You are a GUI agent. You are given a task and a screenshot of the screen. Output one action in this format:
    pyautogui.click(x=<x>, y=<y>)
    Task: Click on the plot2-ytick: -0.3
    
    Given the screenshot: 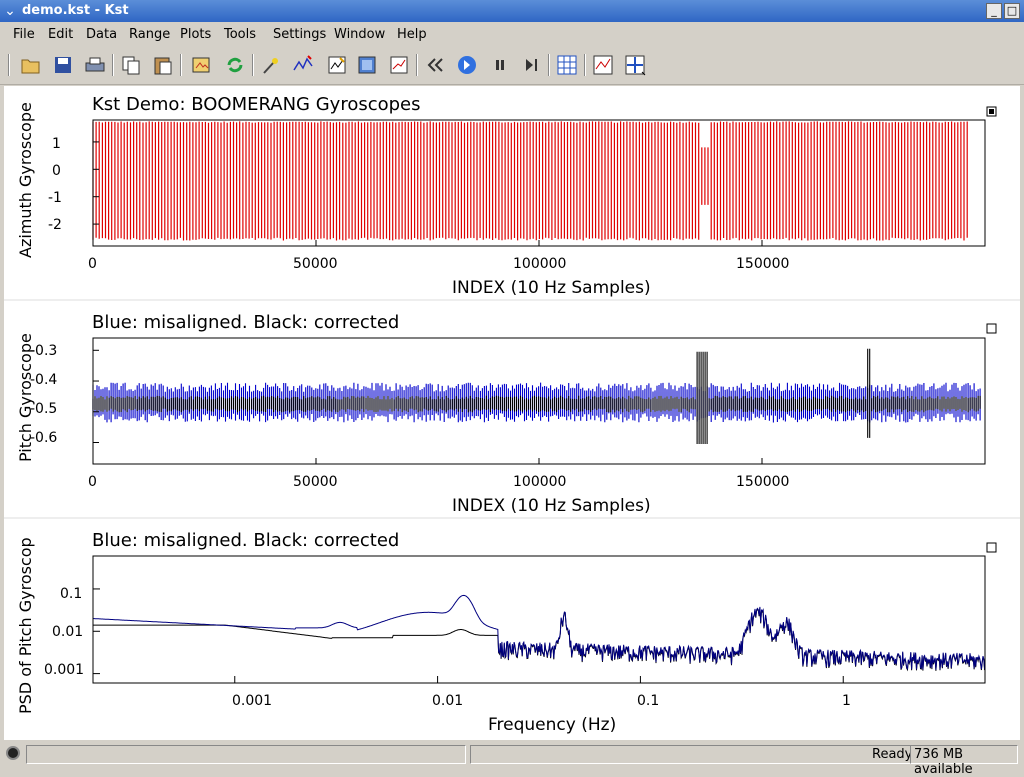 What is the action you would take?
    pyautogui.click(x=44, y=351)
    